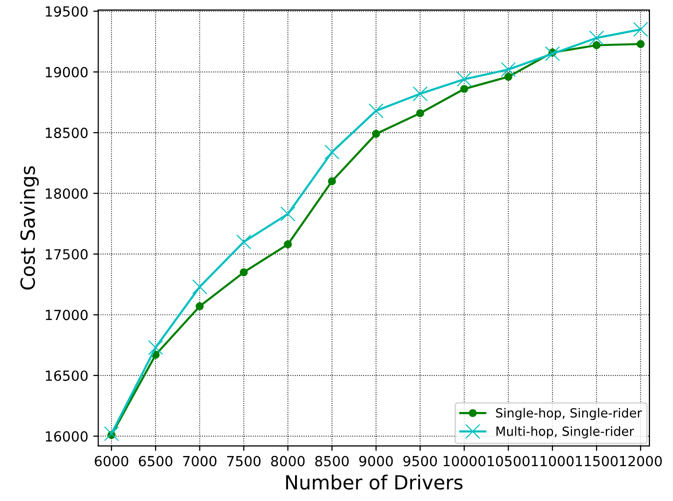 The height and width of the screenshot is (501, 673). Describe the element at coordinates (420, 461) in the screenshot. I see `x-tick-label: 9500` at that location.